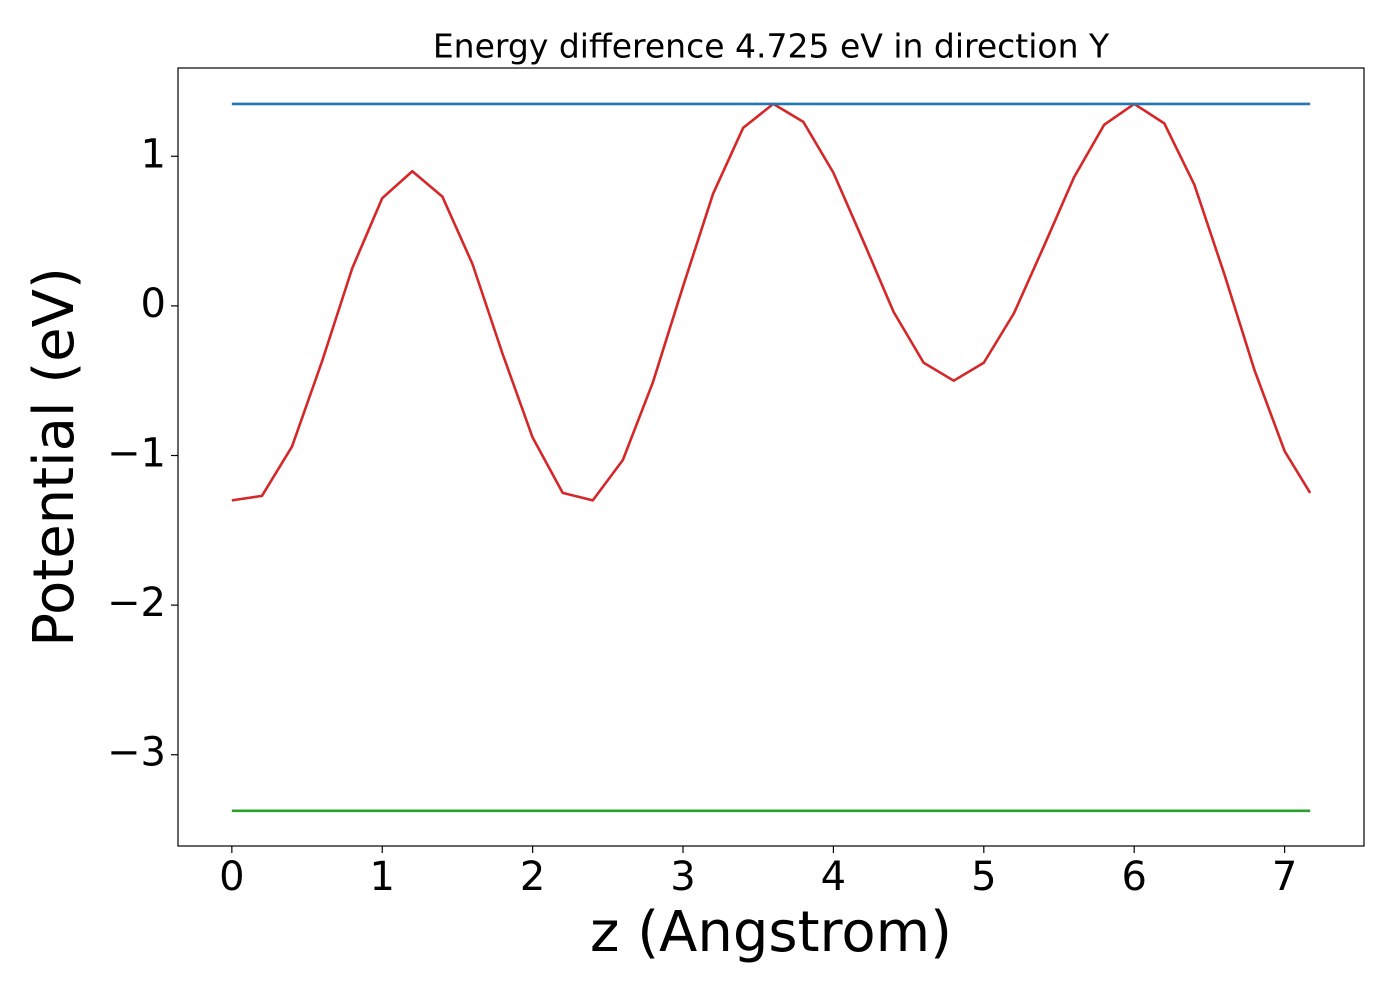 The width and height of the screenshot is (1400, 1000). Describe the element at coordinates (153, 154) in the screenshot. I see `y-tick-label: 1` at that location.